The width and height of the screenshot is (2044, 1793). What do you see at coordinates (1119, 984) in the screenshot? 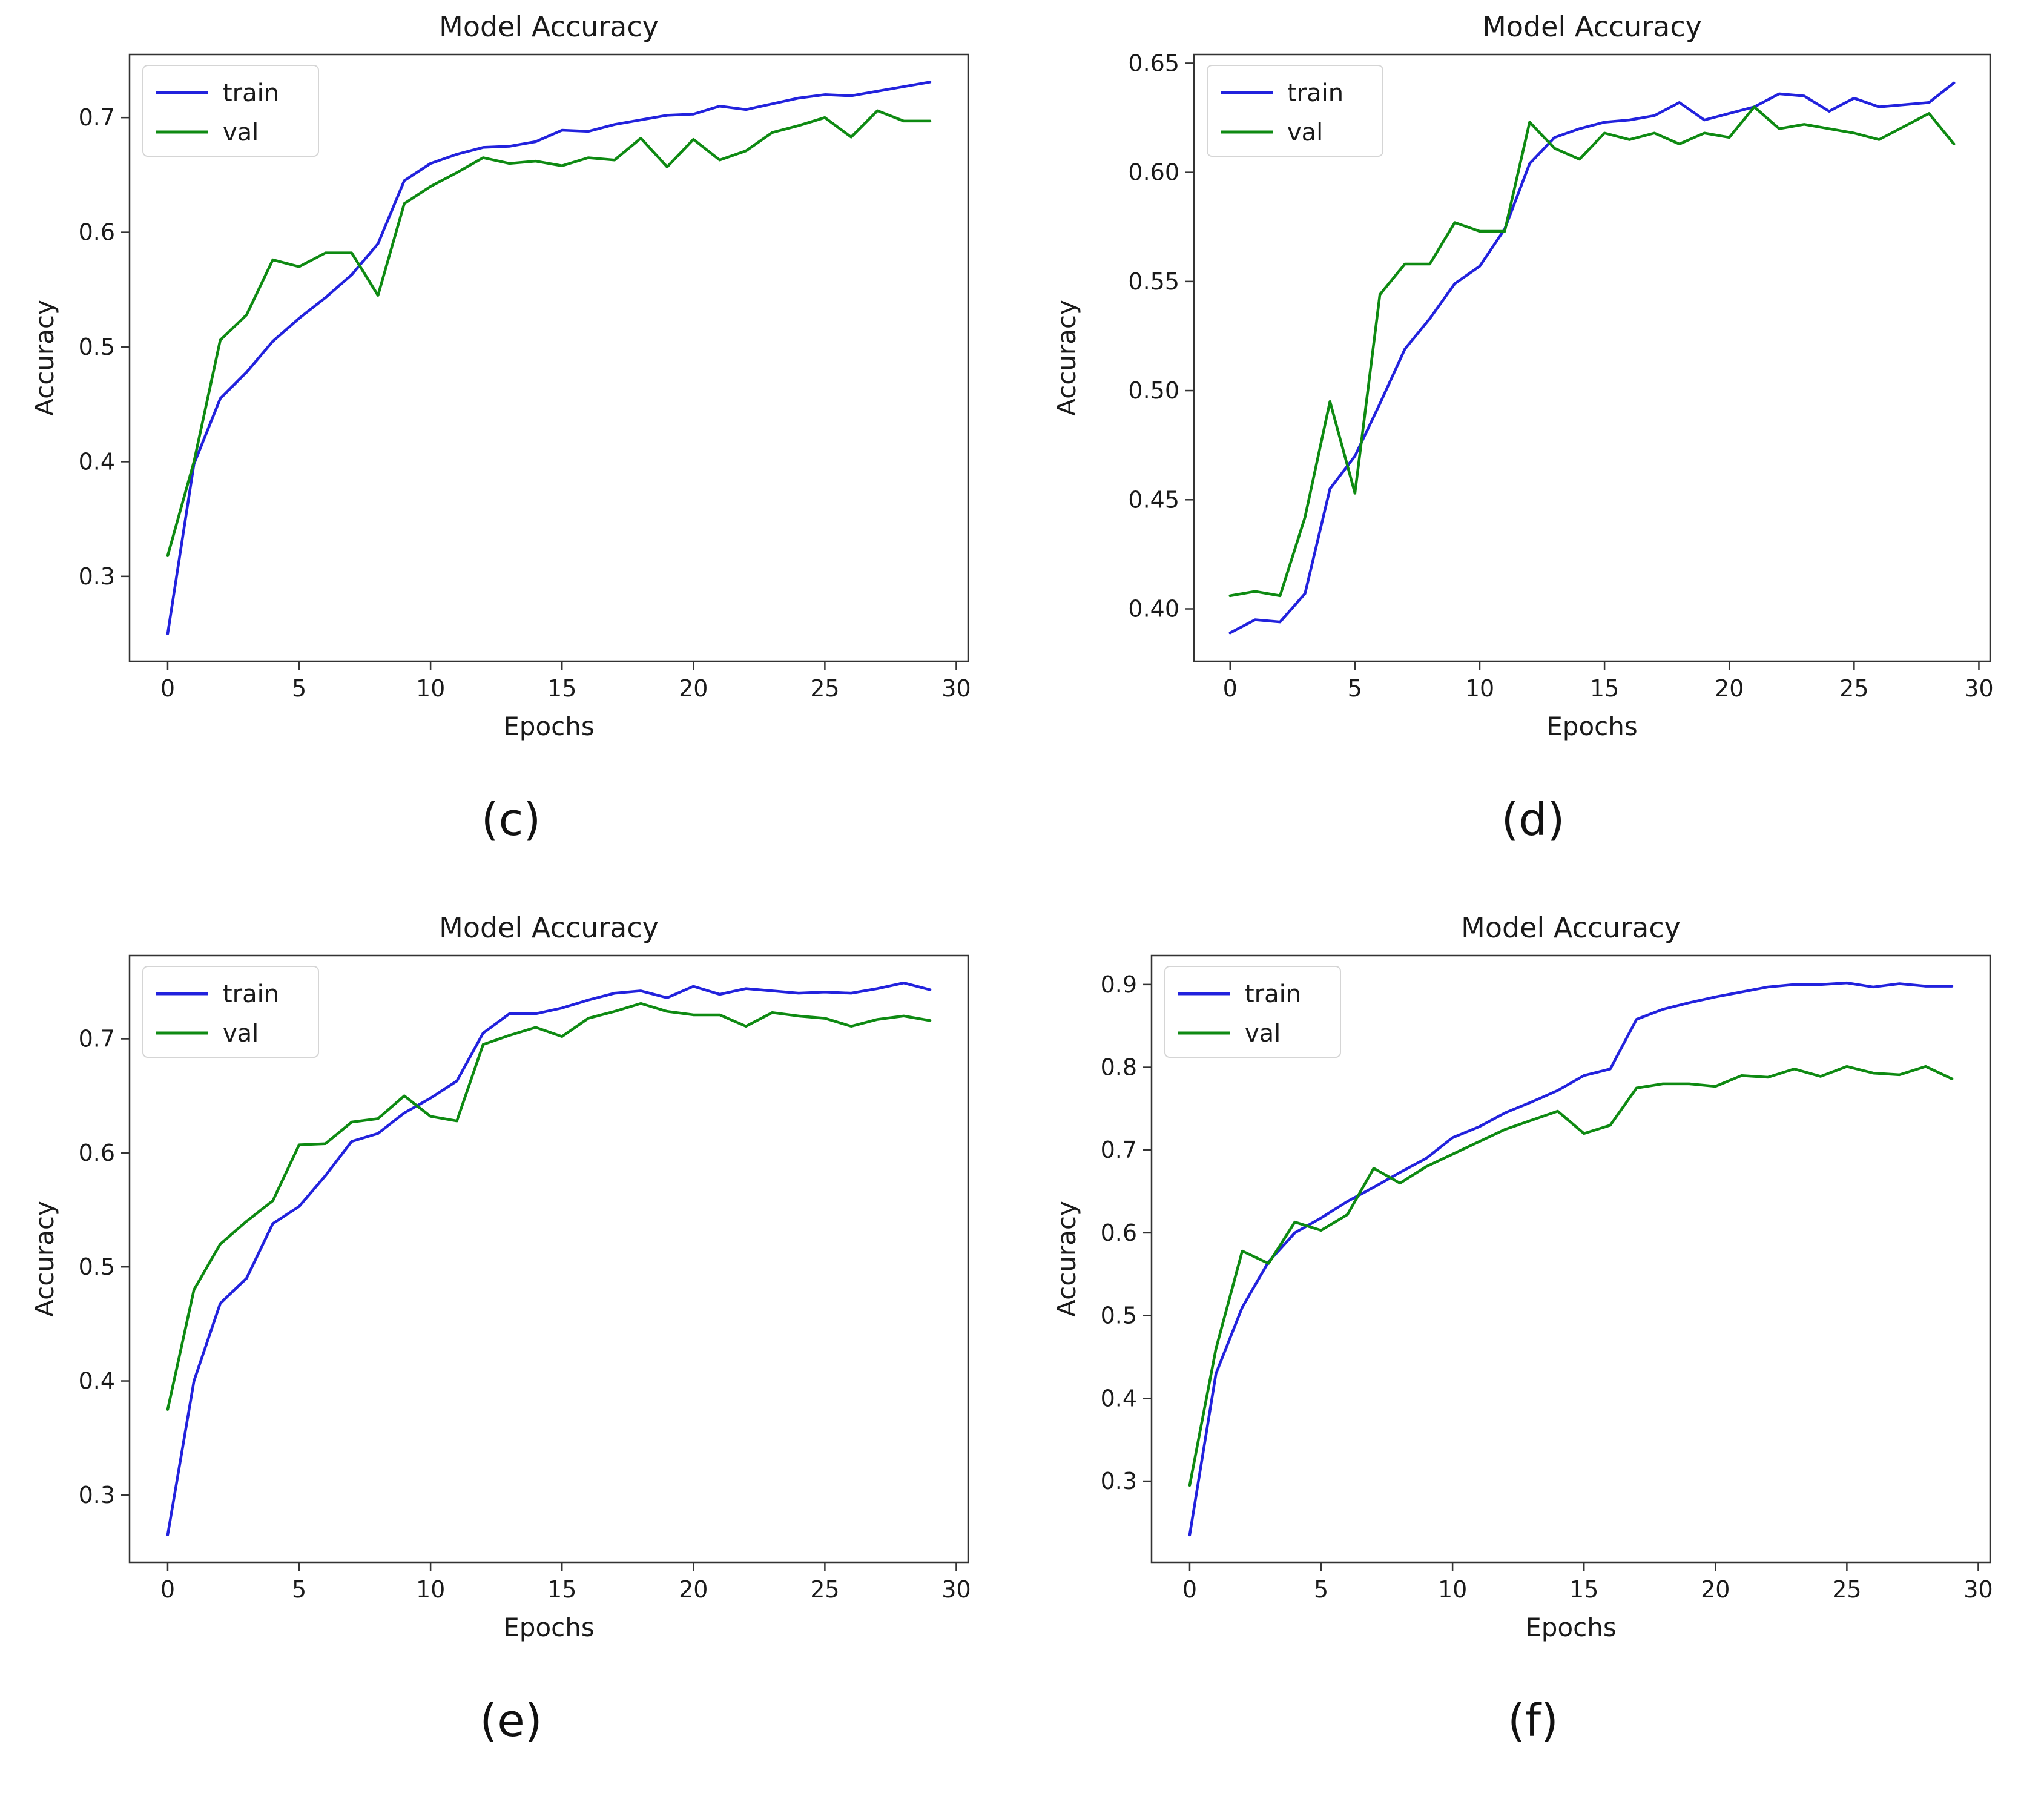
I see `y-tick-label: 0.9` at bounding box center [1119, 984].